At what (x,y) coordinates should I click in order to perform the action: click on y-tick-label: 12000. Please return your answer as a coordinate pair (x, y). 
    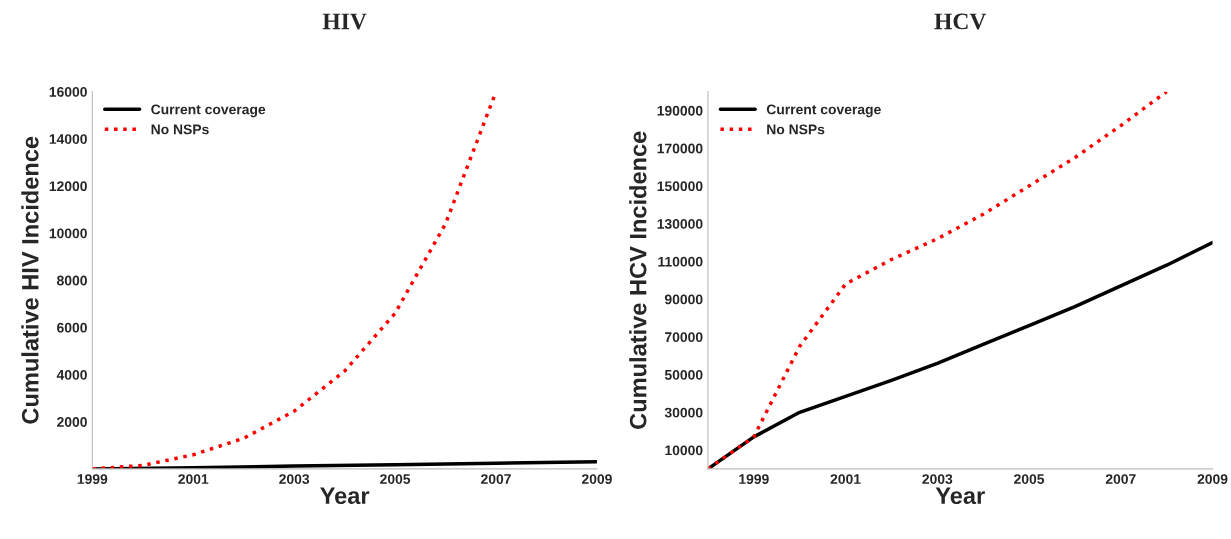
    Looking at the image, I should click on (68, 186).